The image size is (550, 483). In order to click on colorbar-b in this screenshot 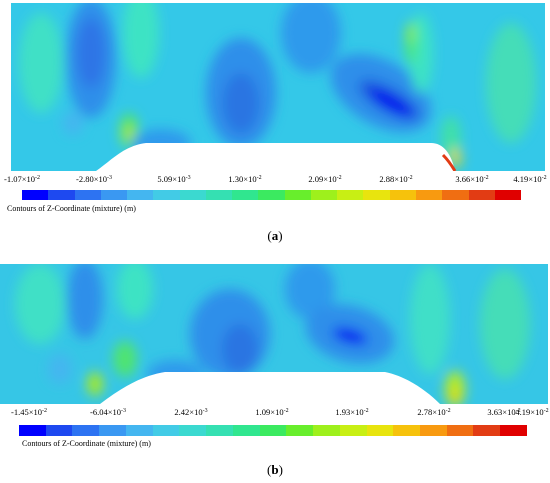, I will do `click(273, 430)`.